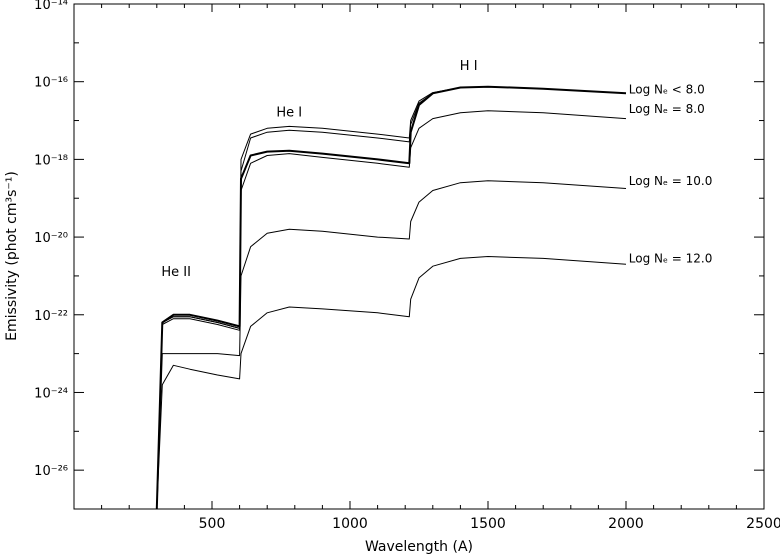 The width and height of the screenshot is (780, 558). What do you see at coordinates (626, 524) in the screenshot?
I see `x-tick-label: 2000` at bounding box center [626, 524].